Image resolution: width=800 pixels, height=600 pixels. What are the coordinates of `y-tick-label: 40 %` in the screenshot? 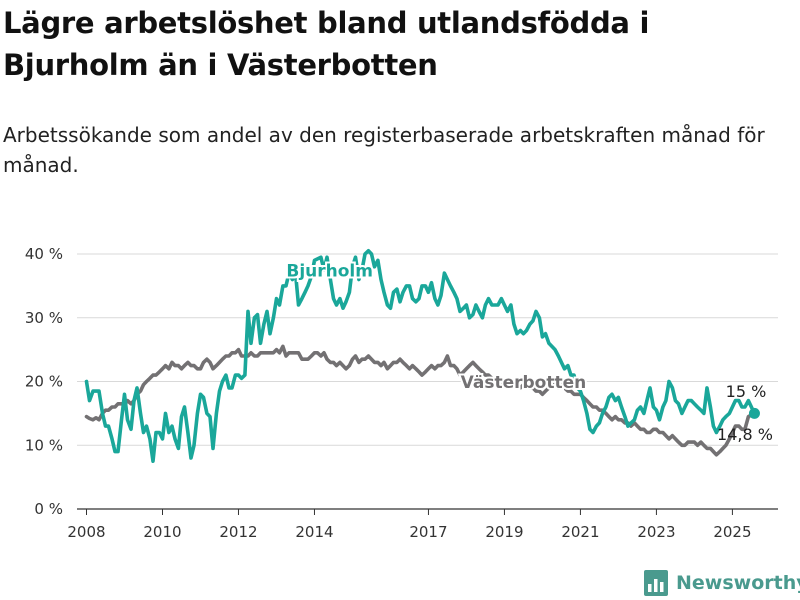 It's located at (44, 254).